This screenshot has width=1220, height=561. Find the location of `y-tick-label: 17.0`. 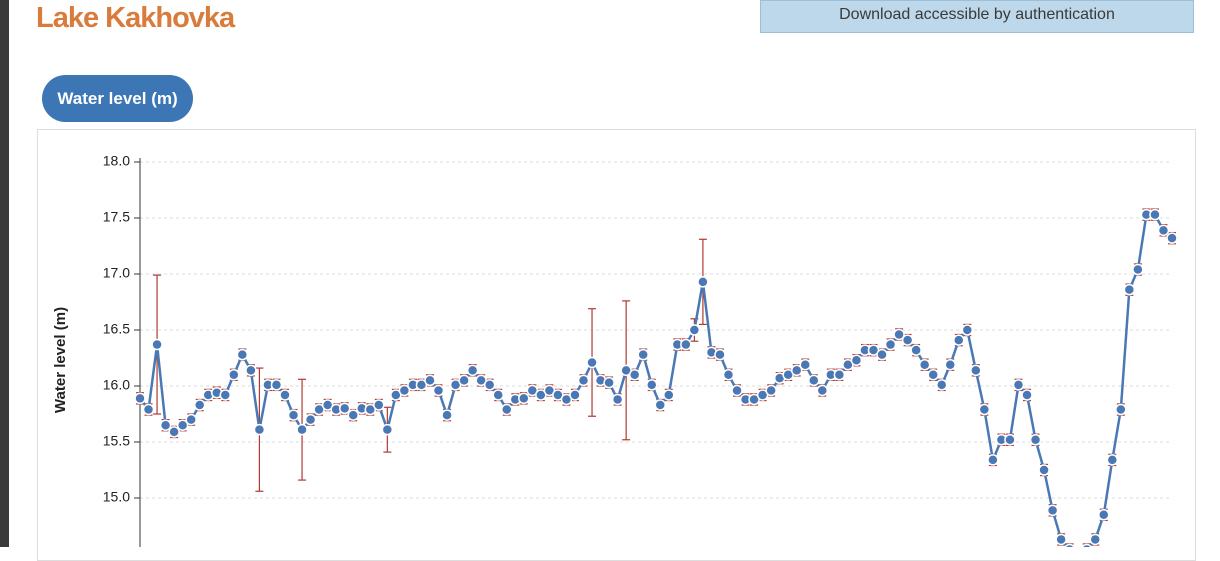

y-tick-label: 17.0 is located at coordinates (116, 273).